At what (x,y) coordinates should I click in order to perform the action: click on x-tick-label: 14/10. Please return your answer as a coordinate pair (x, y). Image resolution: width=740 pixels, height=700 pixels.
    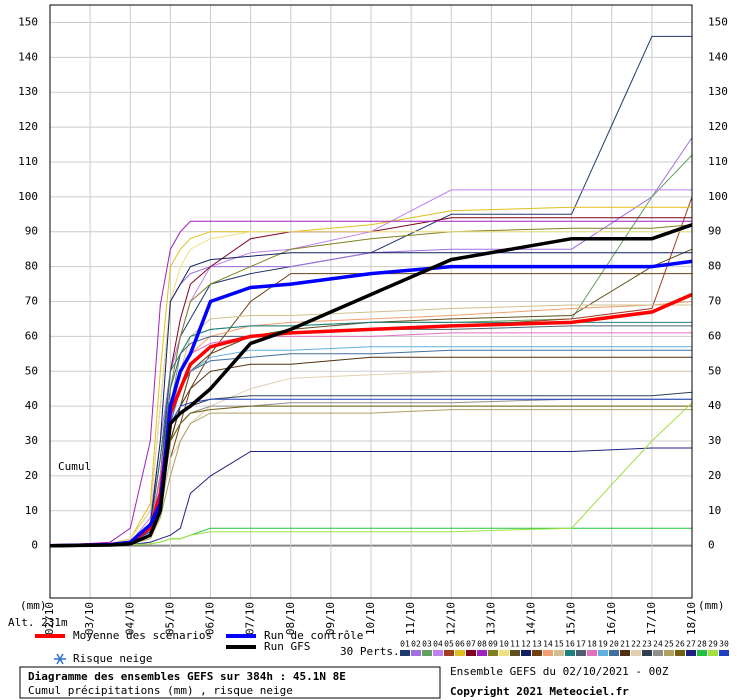
    Looking at the image, I should click on (531, 618).